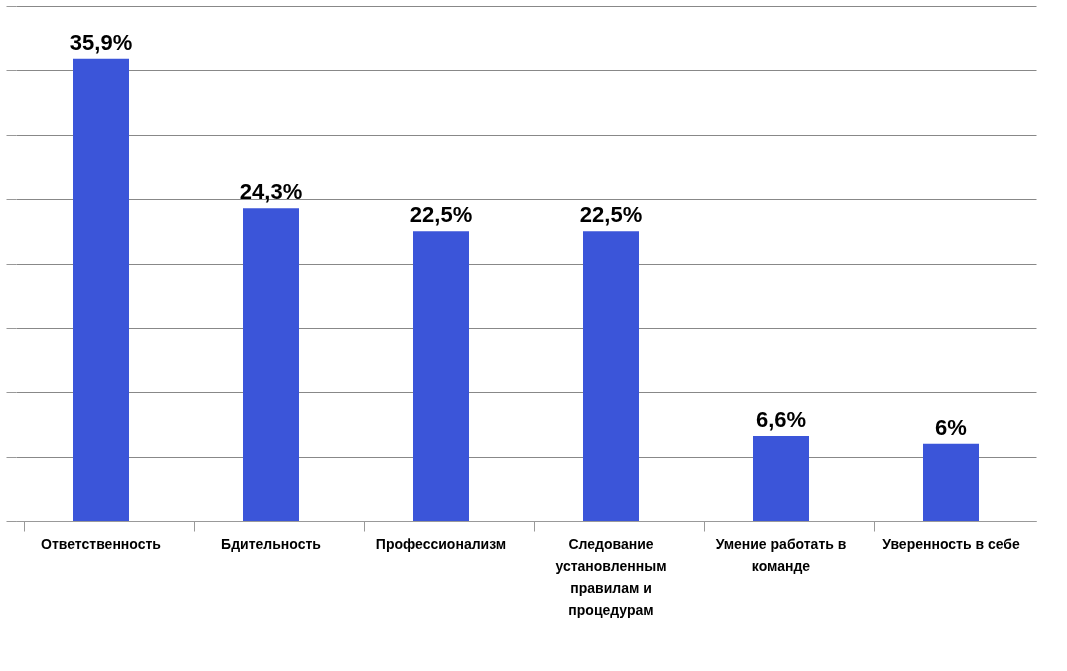 This screenshot has height=671, width=1067. What do you see at coordinates (101, 42) in the screenshot?
I see `data-label: 35,9%` at bounding box center [101, 42].